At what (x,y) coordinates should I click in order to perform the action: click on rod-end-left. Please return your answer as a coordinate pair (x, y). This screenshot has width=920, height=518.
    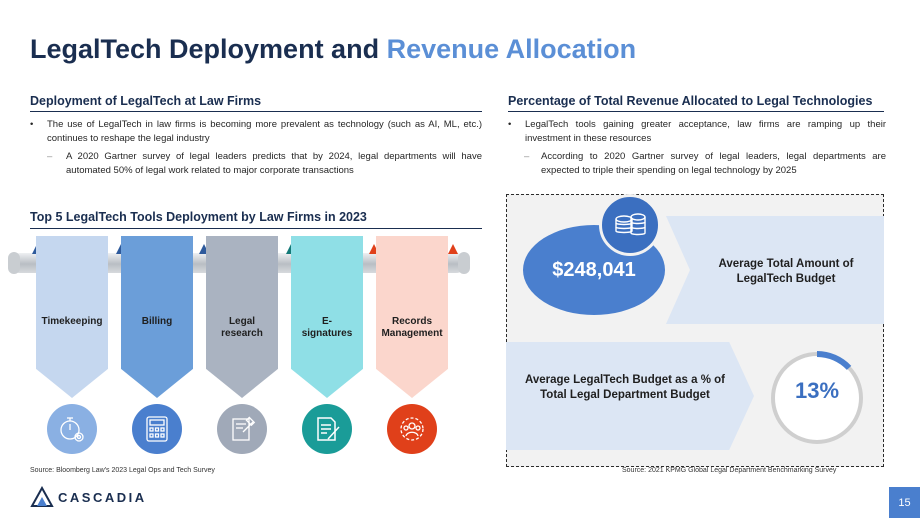
    Looking at the image, I should click on (14, 263).